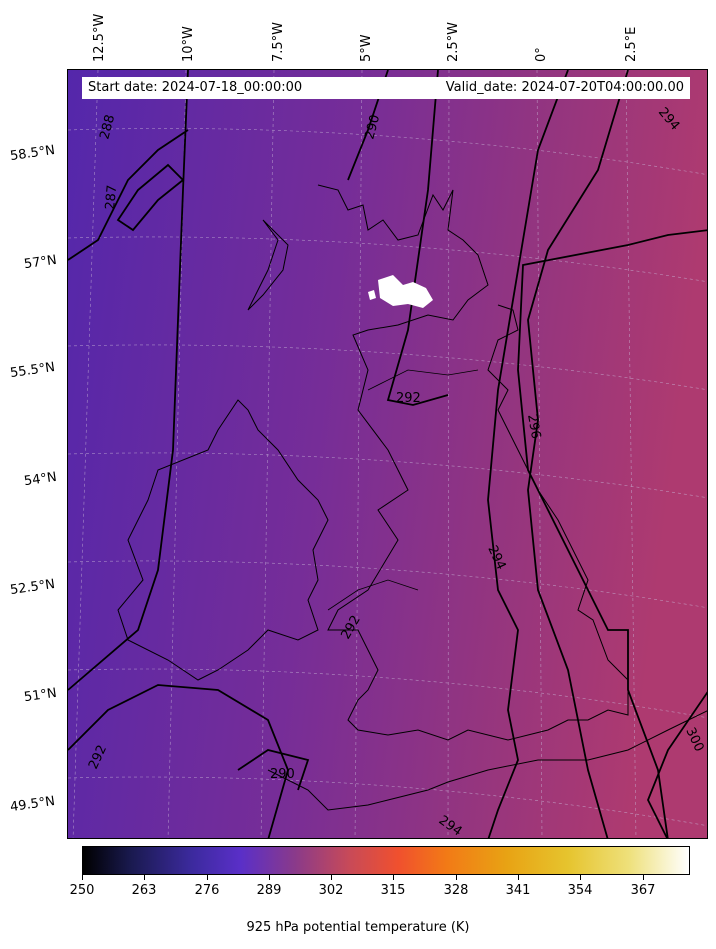 This screenshot has width=716, height=949. Describe the element at coordinates (269, 890) in the screenshot. I see `colorbar-tick-label: 289` at that location.